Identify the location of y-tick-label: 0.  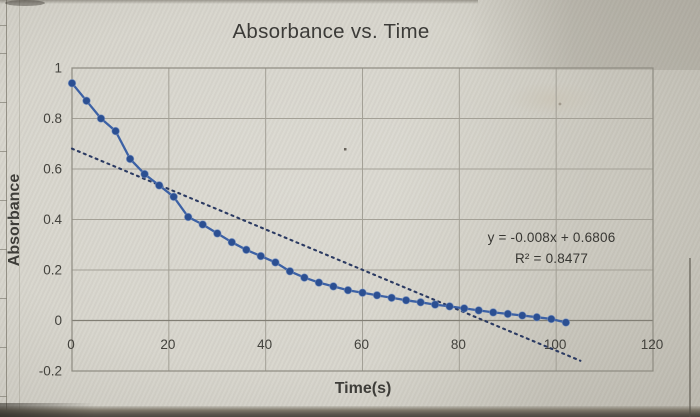
(58, 320).